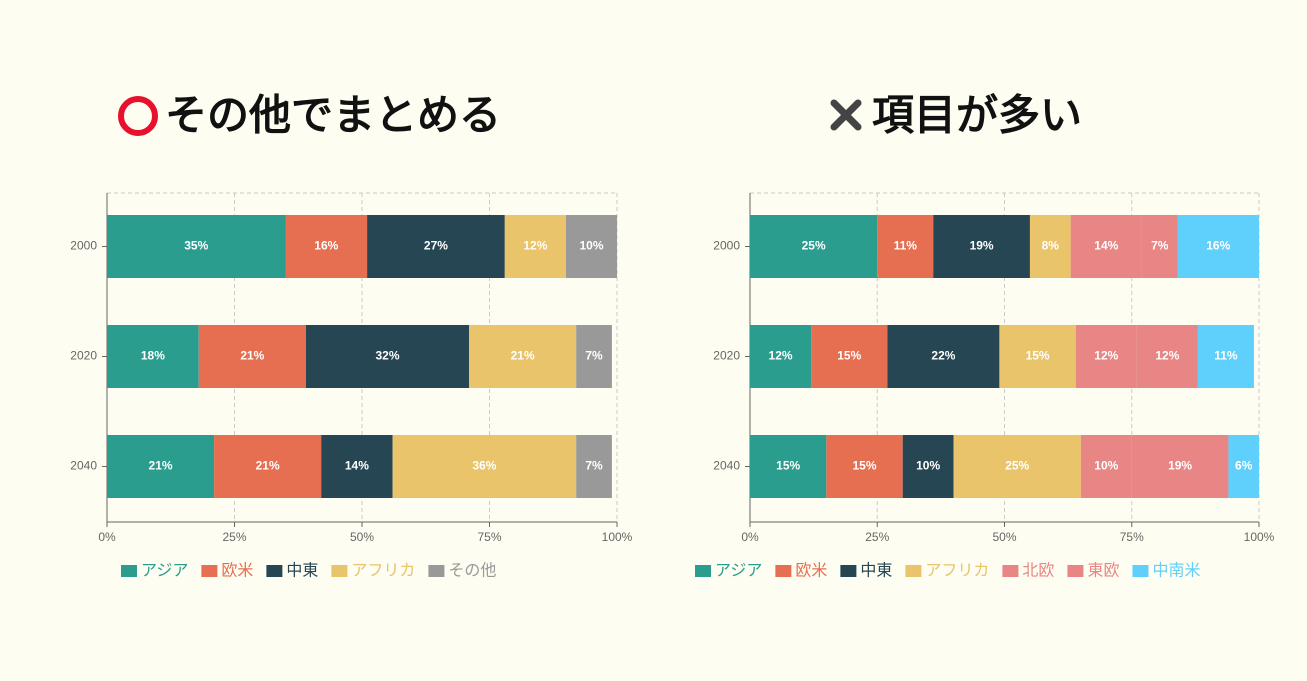 The height and width of the screenshot is (681, 1307). What do you see at coordinates (1038, 570) in the screenshot?
I see `legend-label: 北欧` at bounding box center [1038, 570].